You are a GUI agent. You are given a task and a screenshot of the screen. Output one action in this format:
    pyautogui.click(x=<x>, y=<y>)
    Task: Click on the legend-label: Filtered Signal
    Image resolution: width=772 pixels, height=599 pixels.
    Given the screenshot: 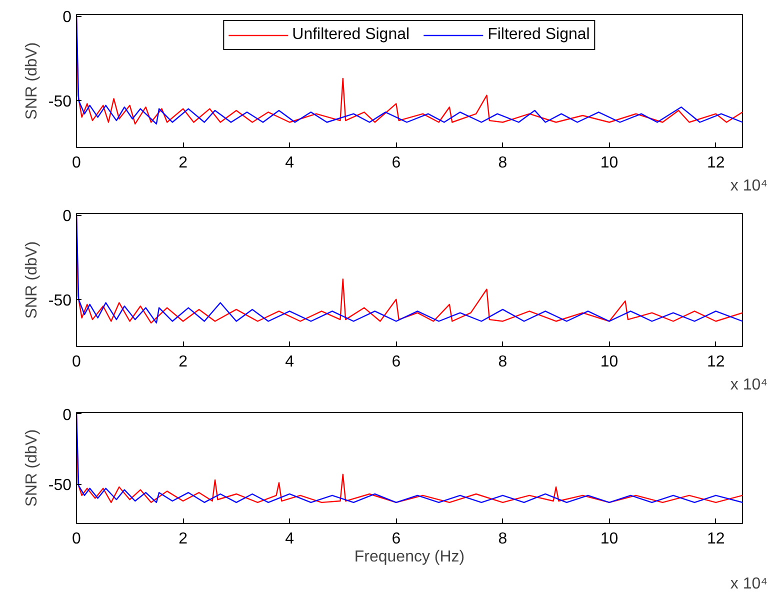 What is the action you would take?
    pyautogui.click(x=539, y=35)
    